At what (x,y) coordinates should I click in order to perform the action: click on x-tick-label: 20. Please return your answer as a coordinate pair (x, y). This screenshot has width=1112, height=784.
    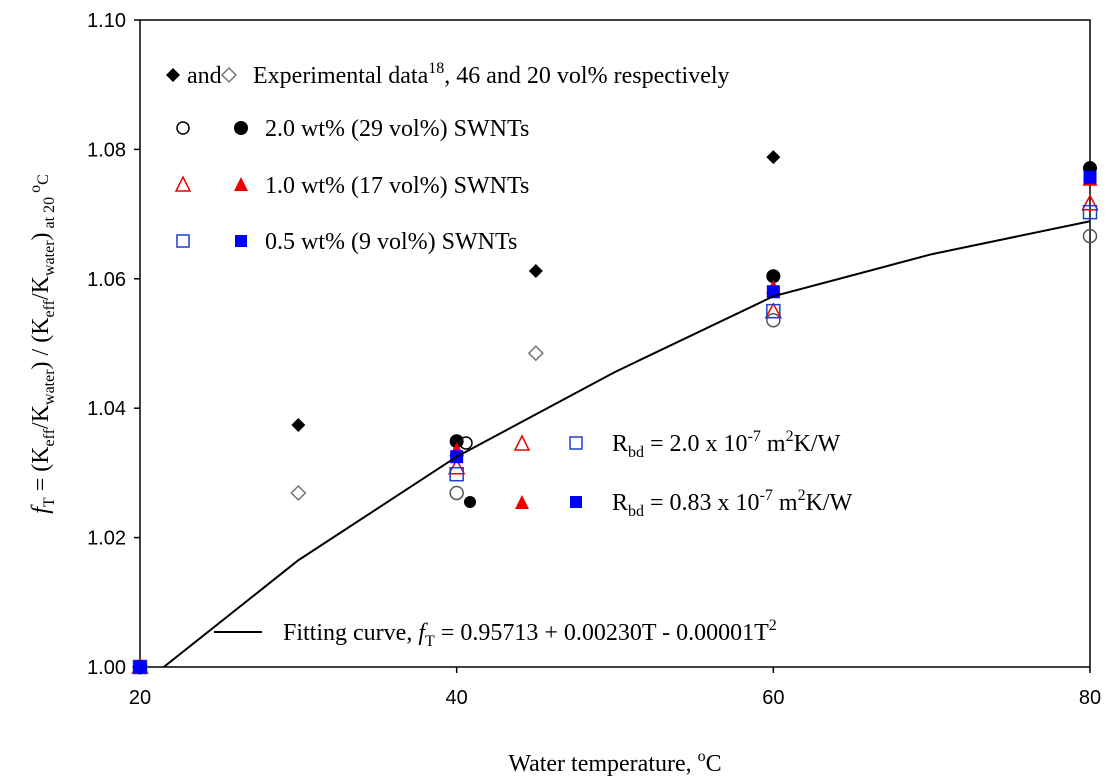
    Looking at the image, I should click on (140, 698).